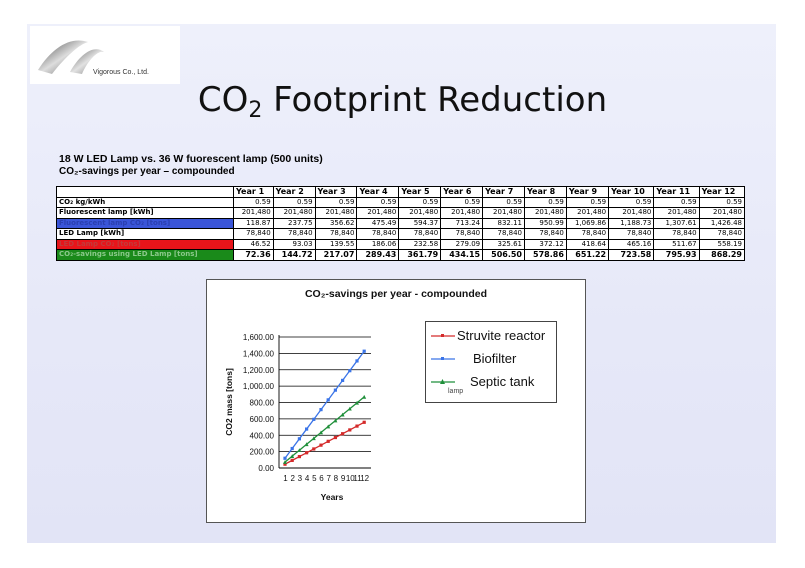  What do you see at coordinates (503, 244) in the screenshot?
I see `table-cell: 325.61` at bounding box center [503, 244].